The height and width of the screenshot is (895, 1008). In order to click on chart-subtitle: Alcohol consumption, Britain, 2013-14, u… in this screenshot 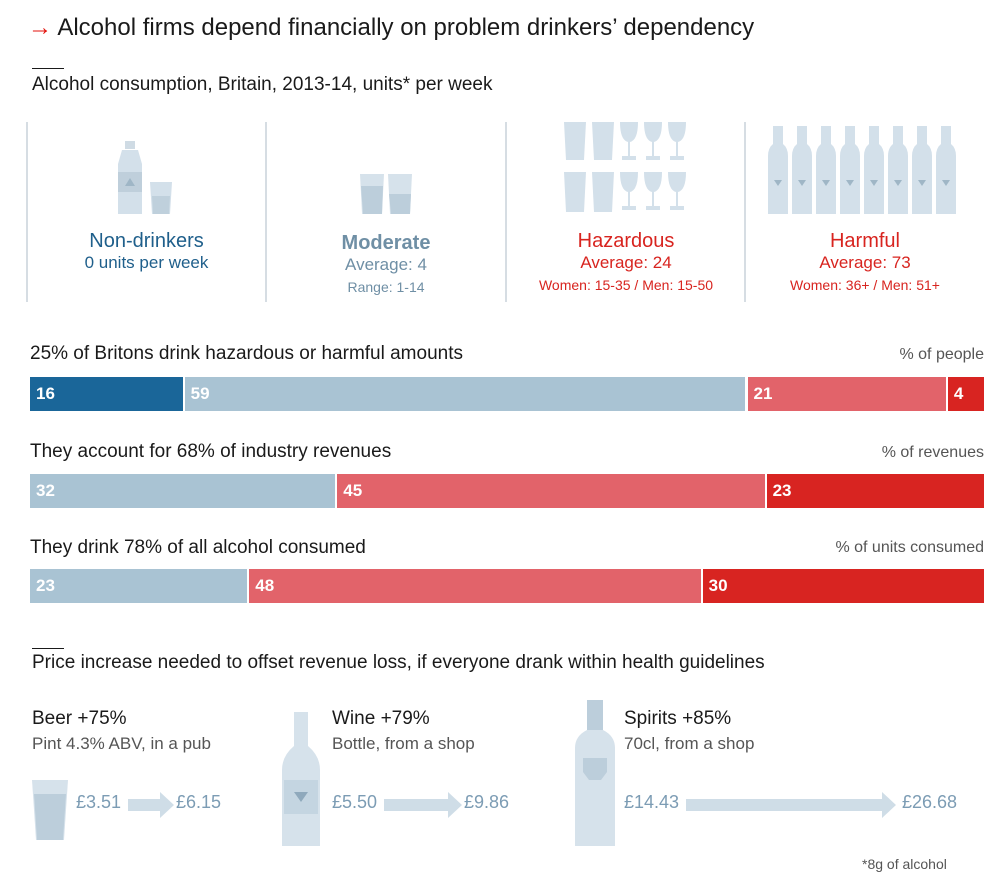, I will do `click(262, 84)`.